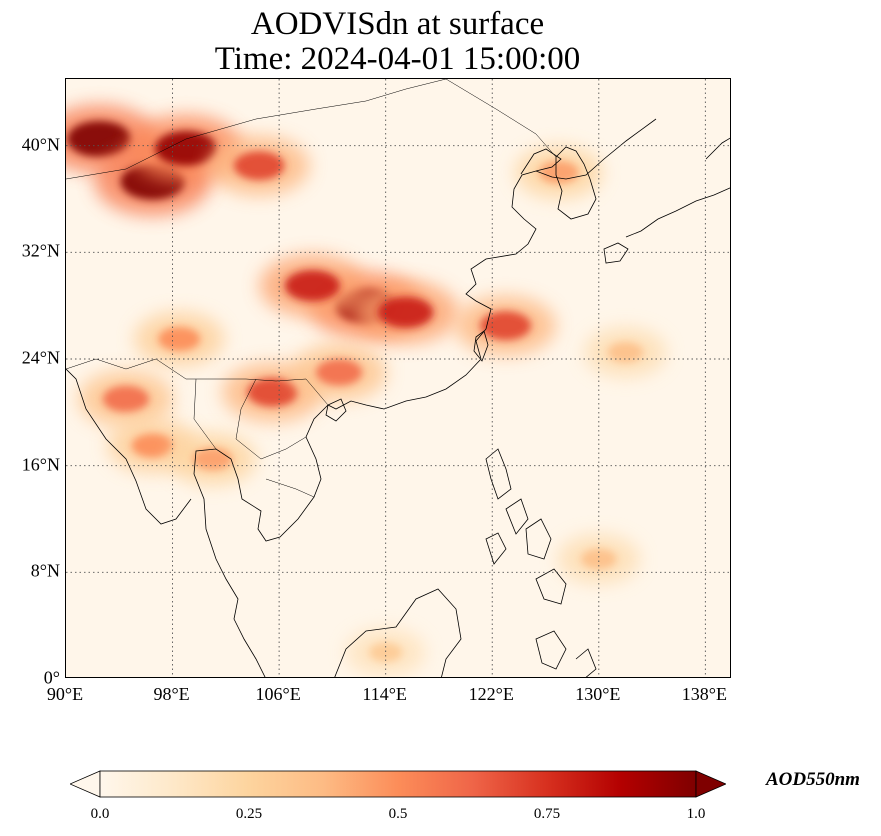 This screenshot has height=836, width=881. Describe the element at coordinates (85, 784) in the screenshot. I see `colorbar-min-extend-arrow` at that location.